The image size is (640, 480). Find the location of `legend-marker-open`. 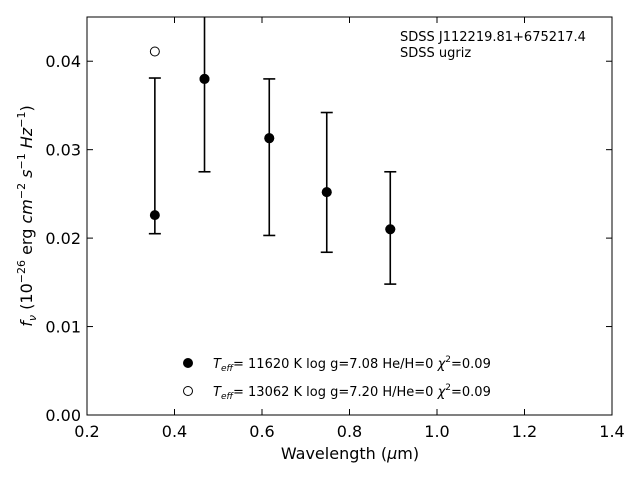

legend-marker-open is located at coordinates (188, 391).